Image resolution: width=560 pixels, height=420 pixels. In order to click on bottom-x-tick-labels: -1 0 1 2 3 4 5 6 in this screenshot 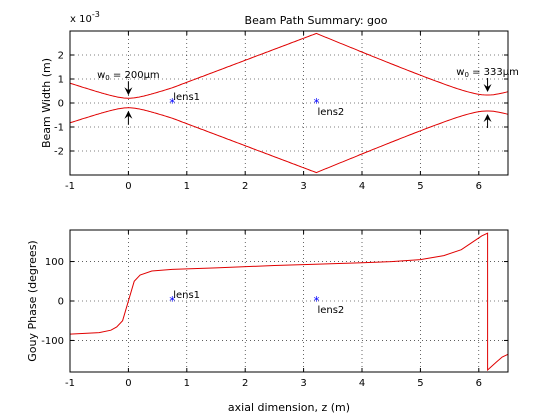, I will do `click(273, 383)`.